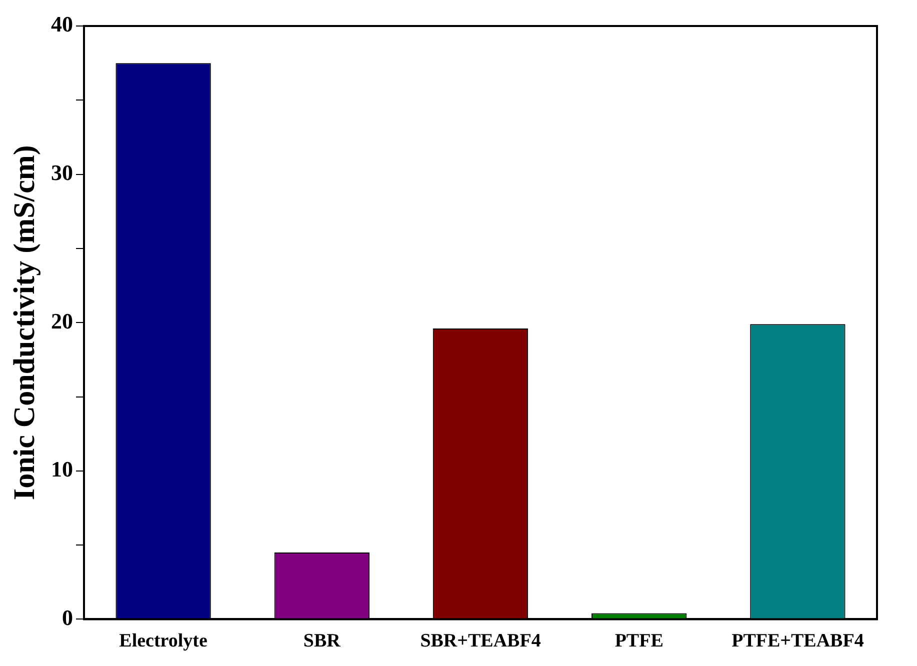 The width and height of the screenshot is (917, 666). Describe the element at coordinates (798, 641) in the screenshot. I see `x-tick-label: PTFE+TEABF4` at that location.